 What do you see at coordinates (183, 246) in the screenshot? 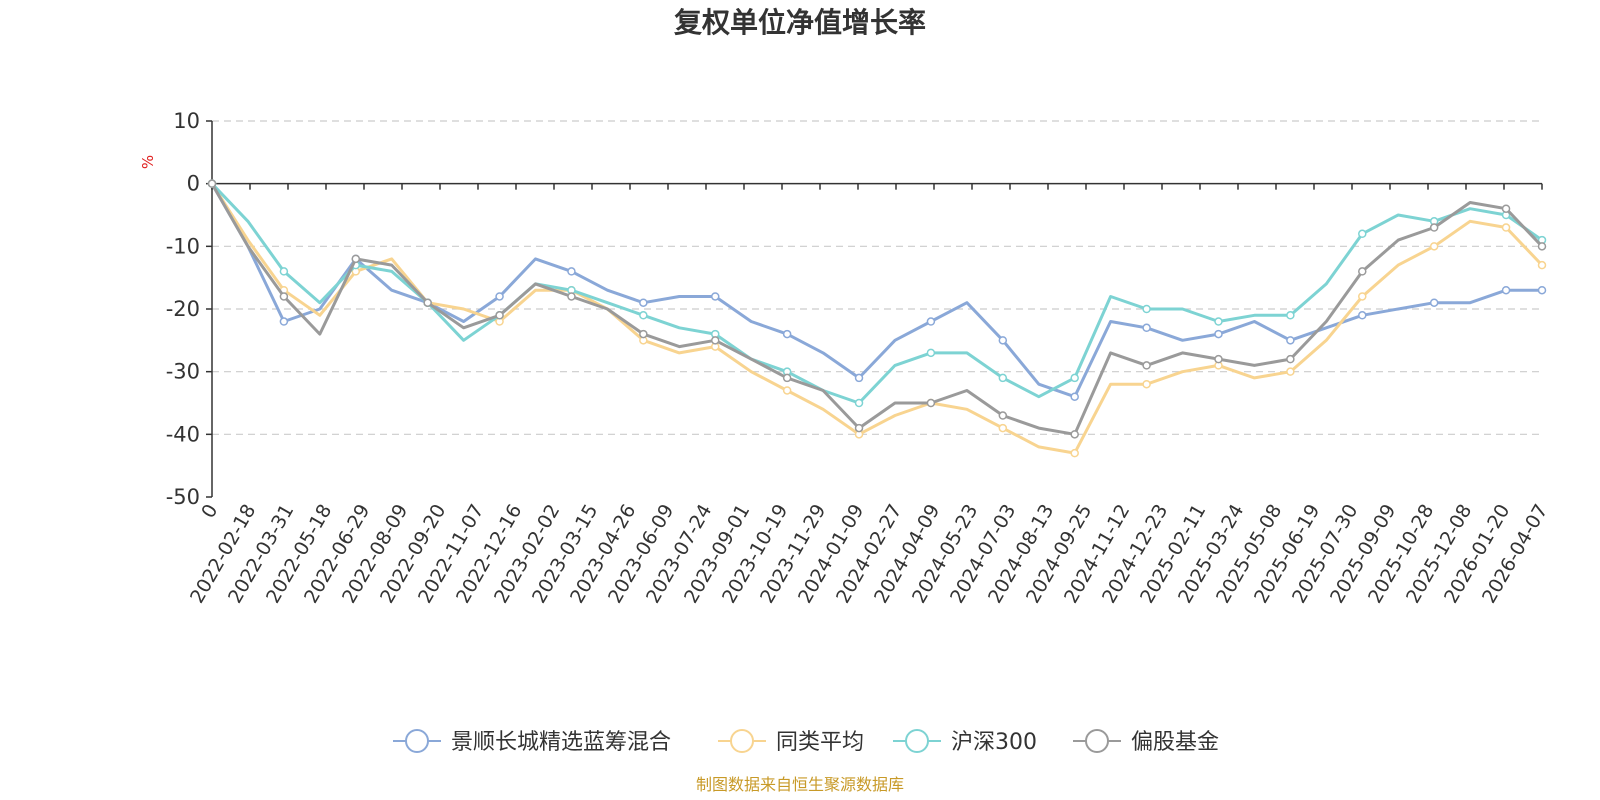
I see `y-tick-label: -10` at bounding box center [183, 246].